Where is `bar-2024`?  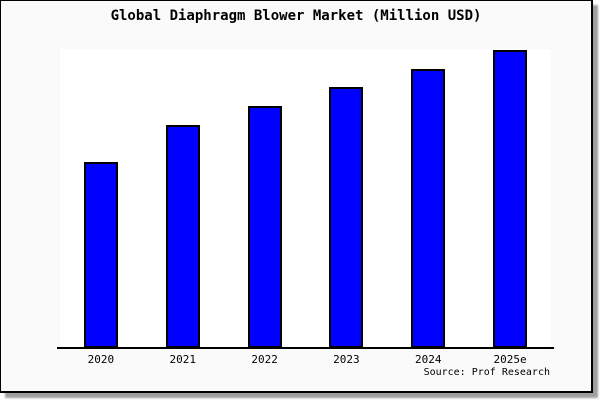
bar-2024 is located at coordinates (428, 208).